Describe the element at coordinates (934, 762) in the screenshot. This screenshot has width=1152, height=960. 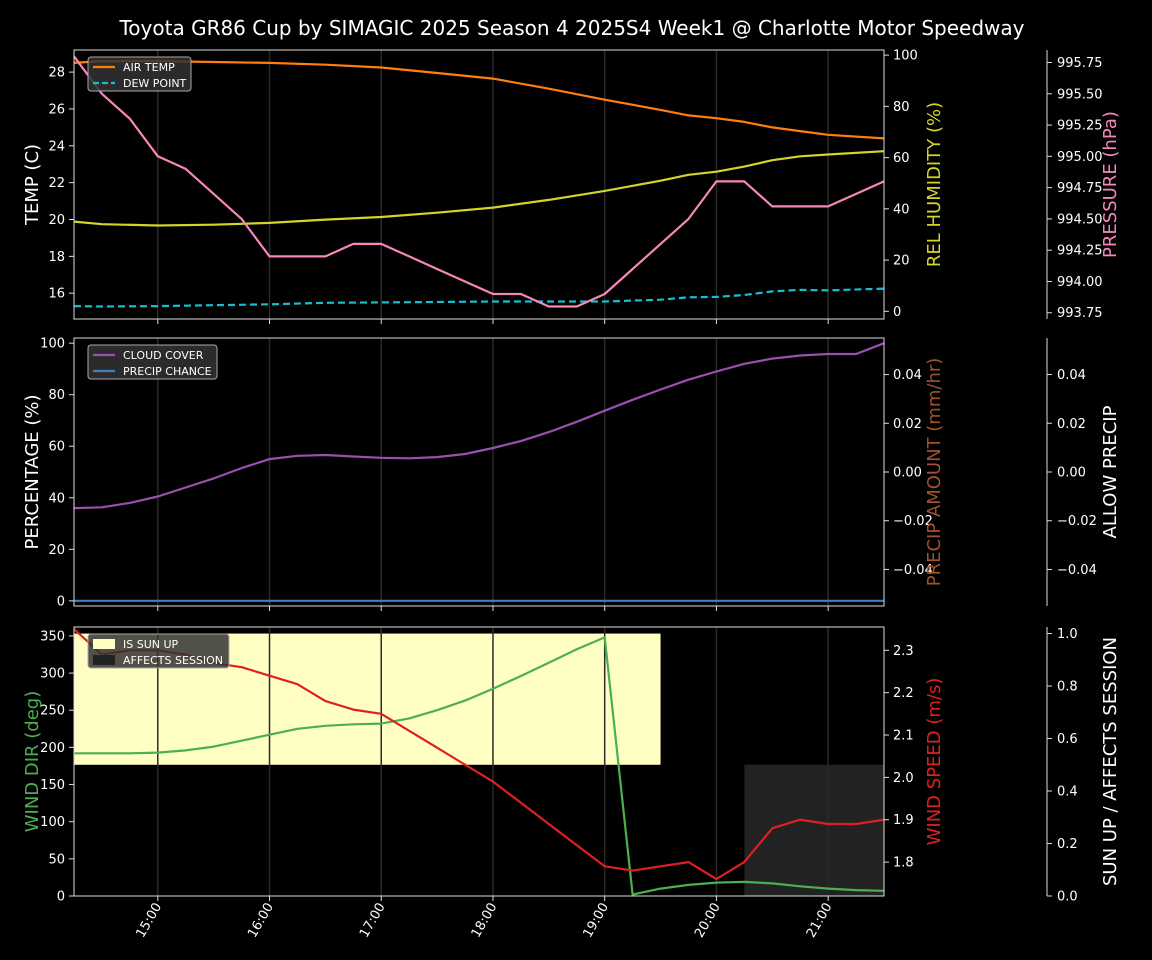
I see `y-axis-label-right: WIND SPEED (m/s)` at that location.